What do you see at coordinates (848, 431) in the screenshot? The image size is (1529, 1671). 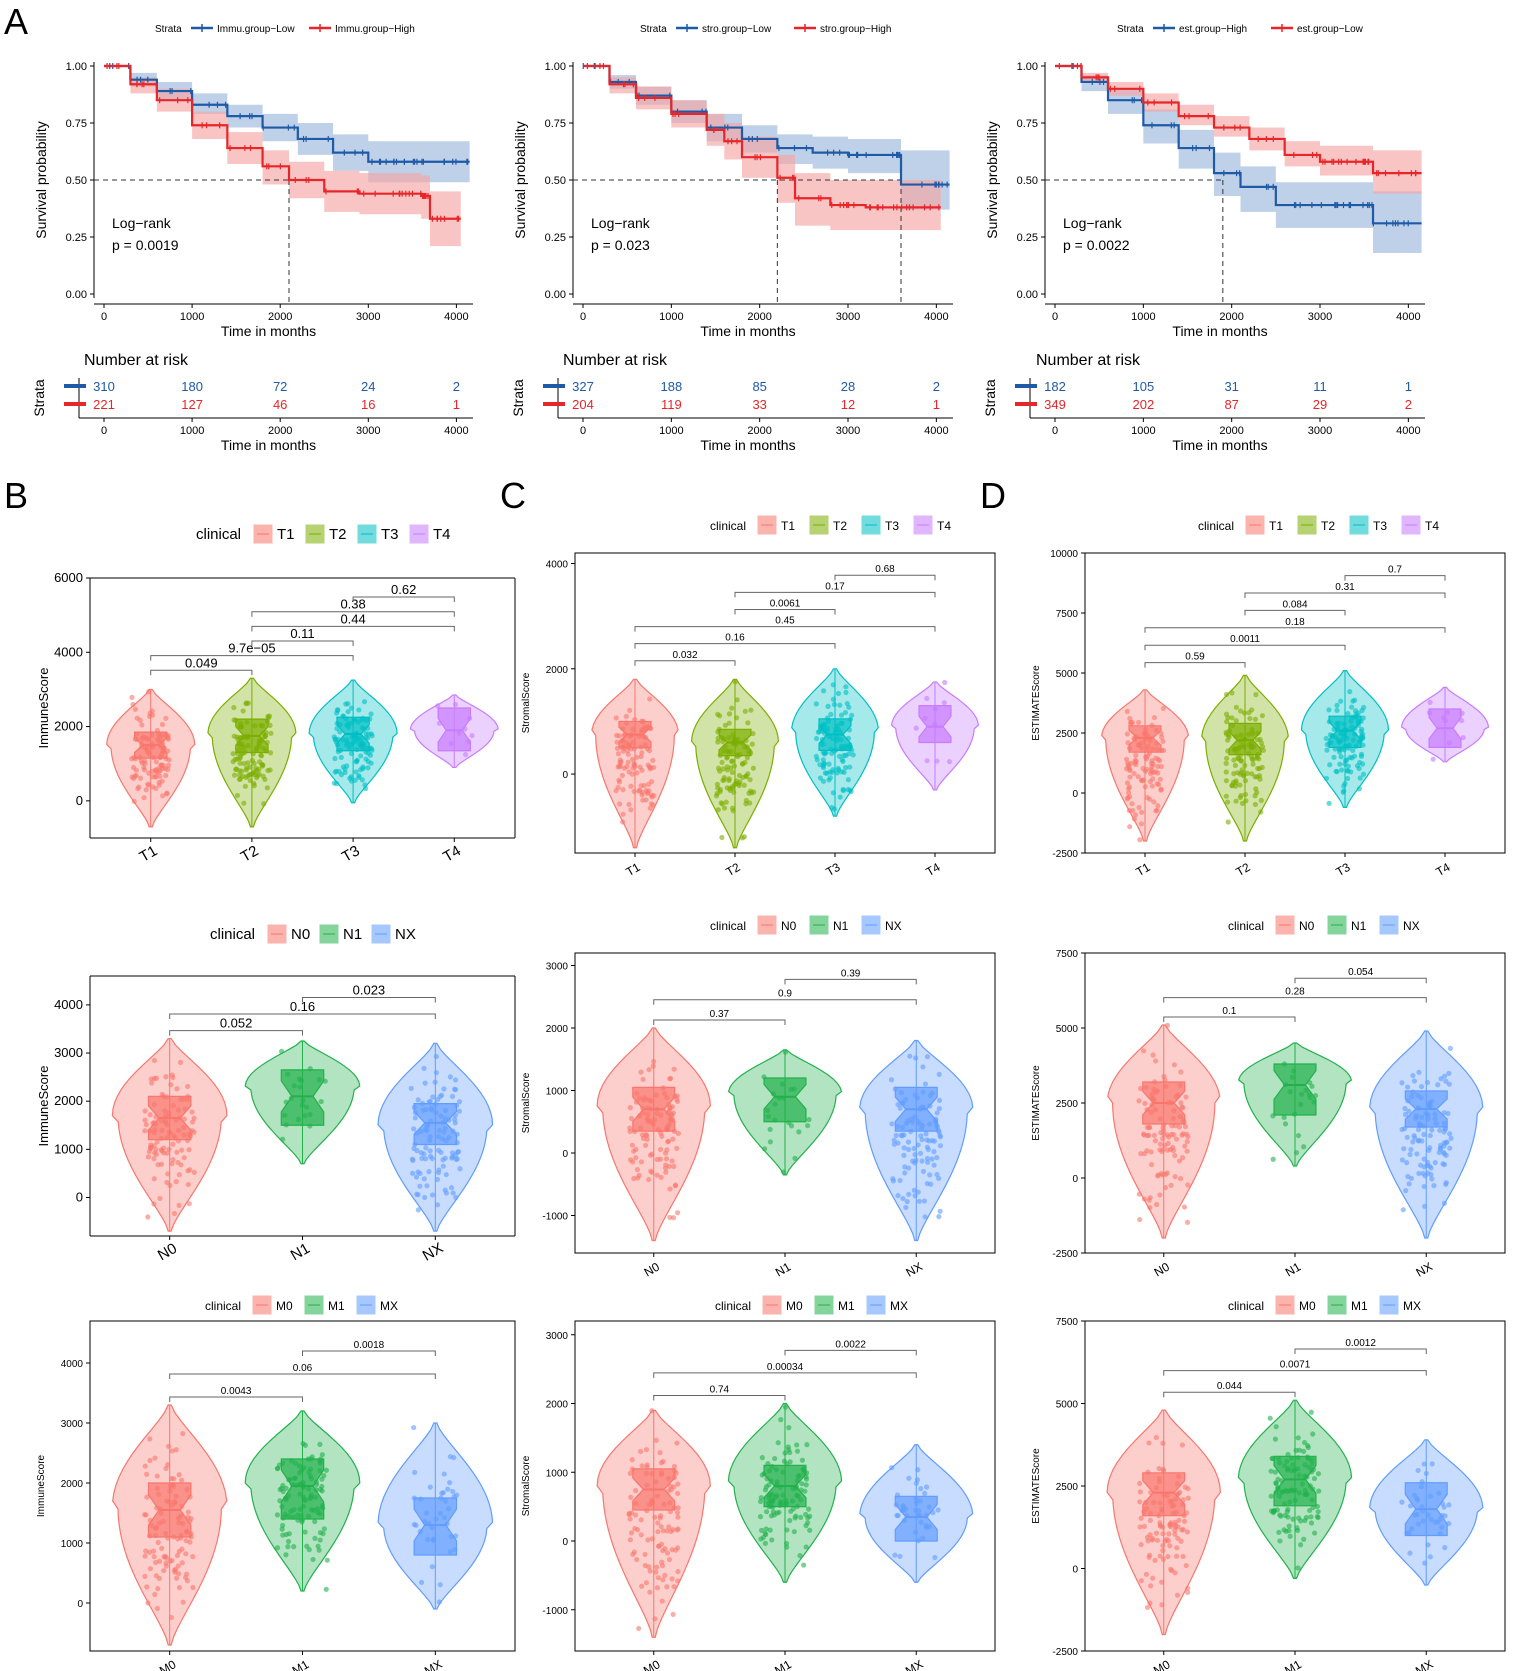 I see `risk-x-tick-label: 3000` at bounding box center [848, 431].